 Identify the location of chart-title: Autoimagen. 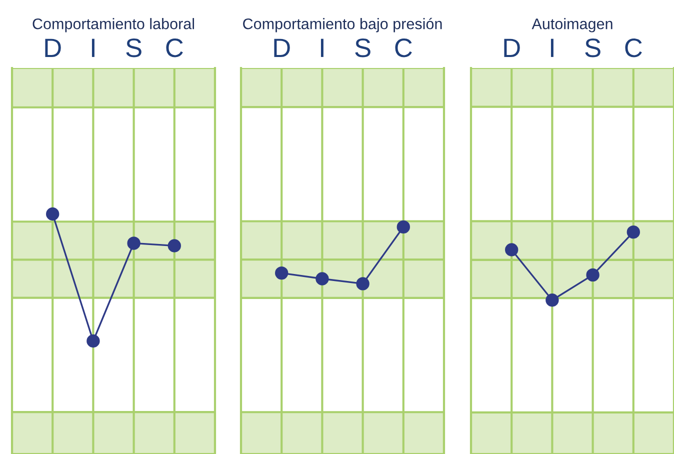
(572, 25).